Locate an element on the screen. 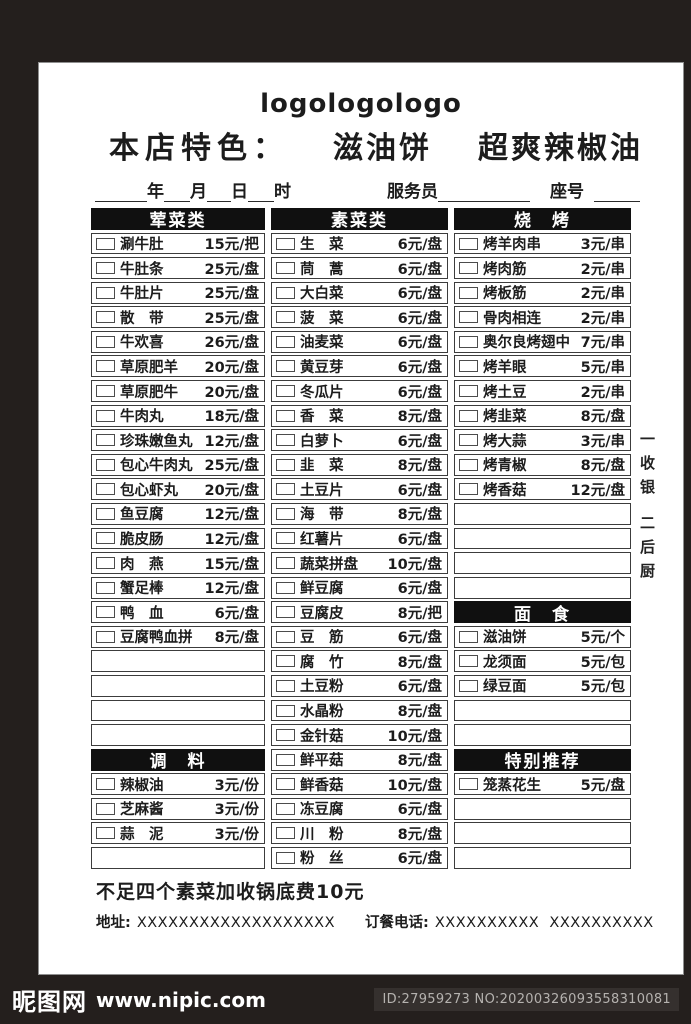 This screenshot has height=1024, width=691. dish-name: 土豆片 is located at coordinates (322, 490).